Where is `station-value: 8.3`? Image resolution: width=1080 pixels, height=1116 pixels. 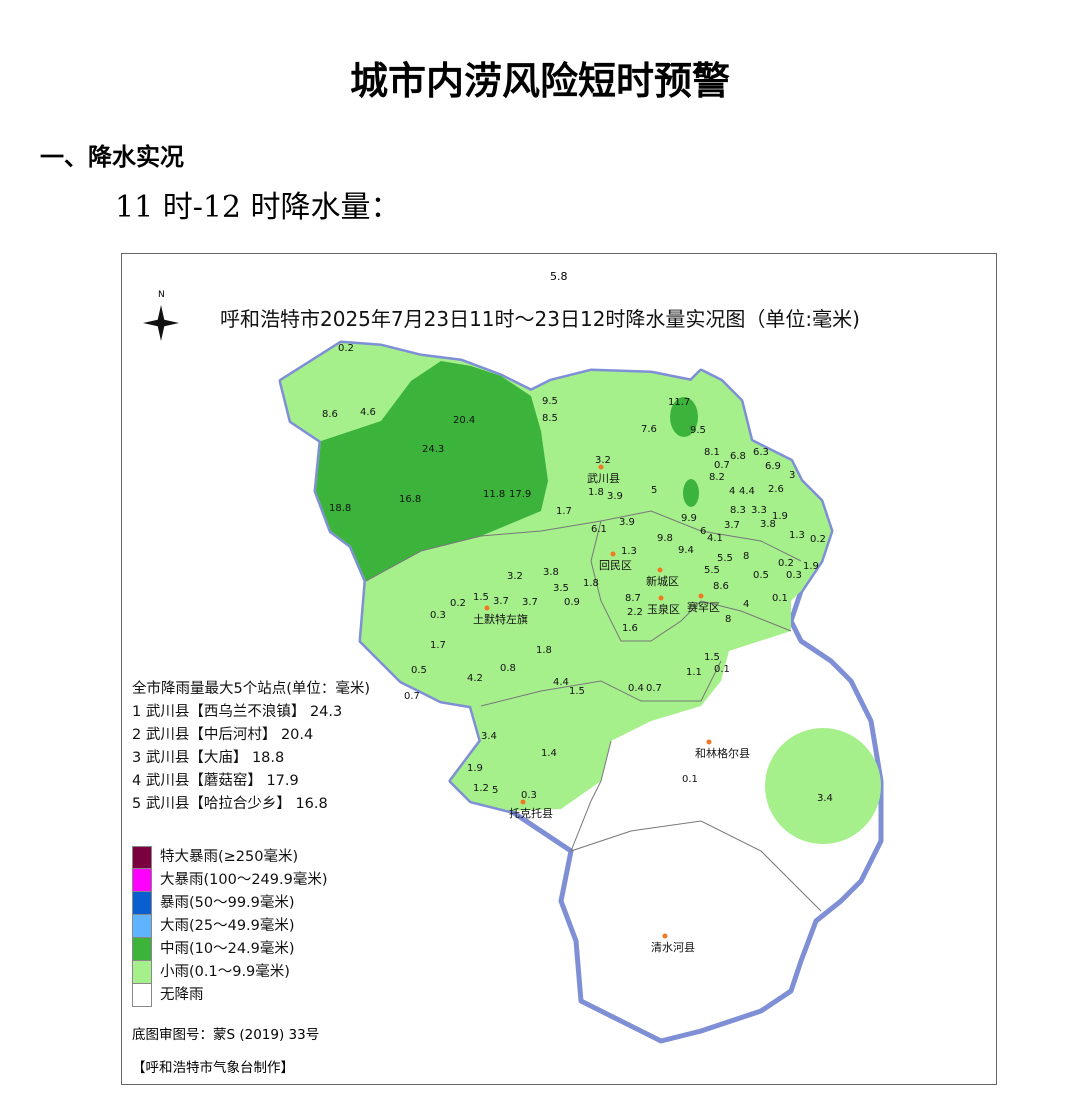 station-value: 8.3 is located at coordinates (738, 510).